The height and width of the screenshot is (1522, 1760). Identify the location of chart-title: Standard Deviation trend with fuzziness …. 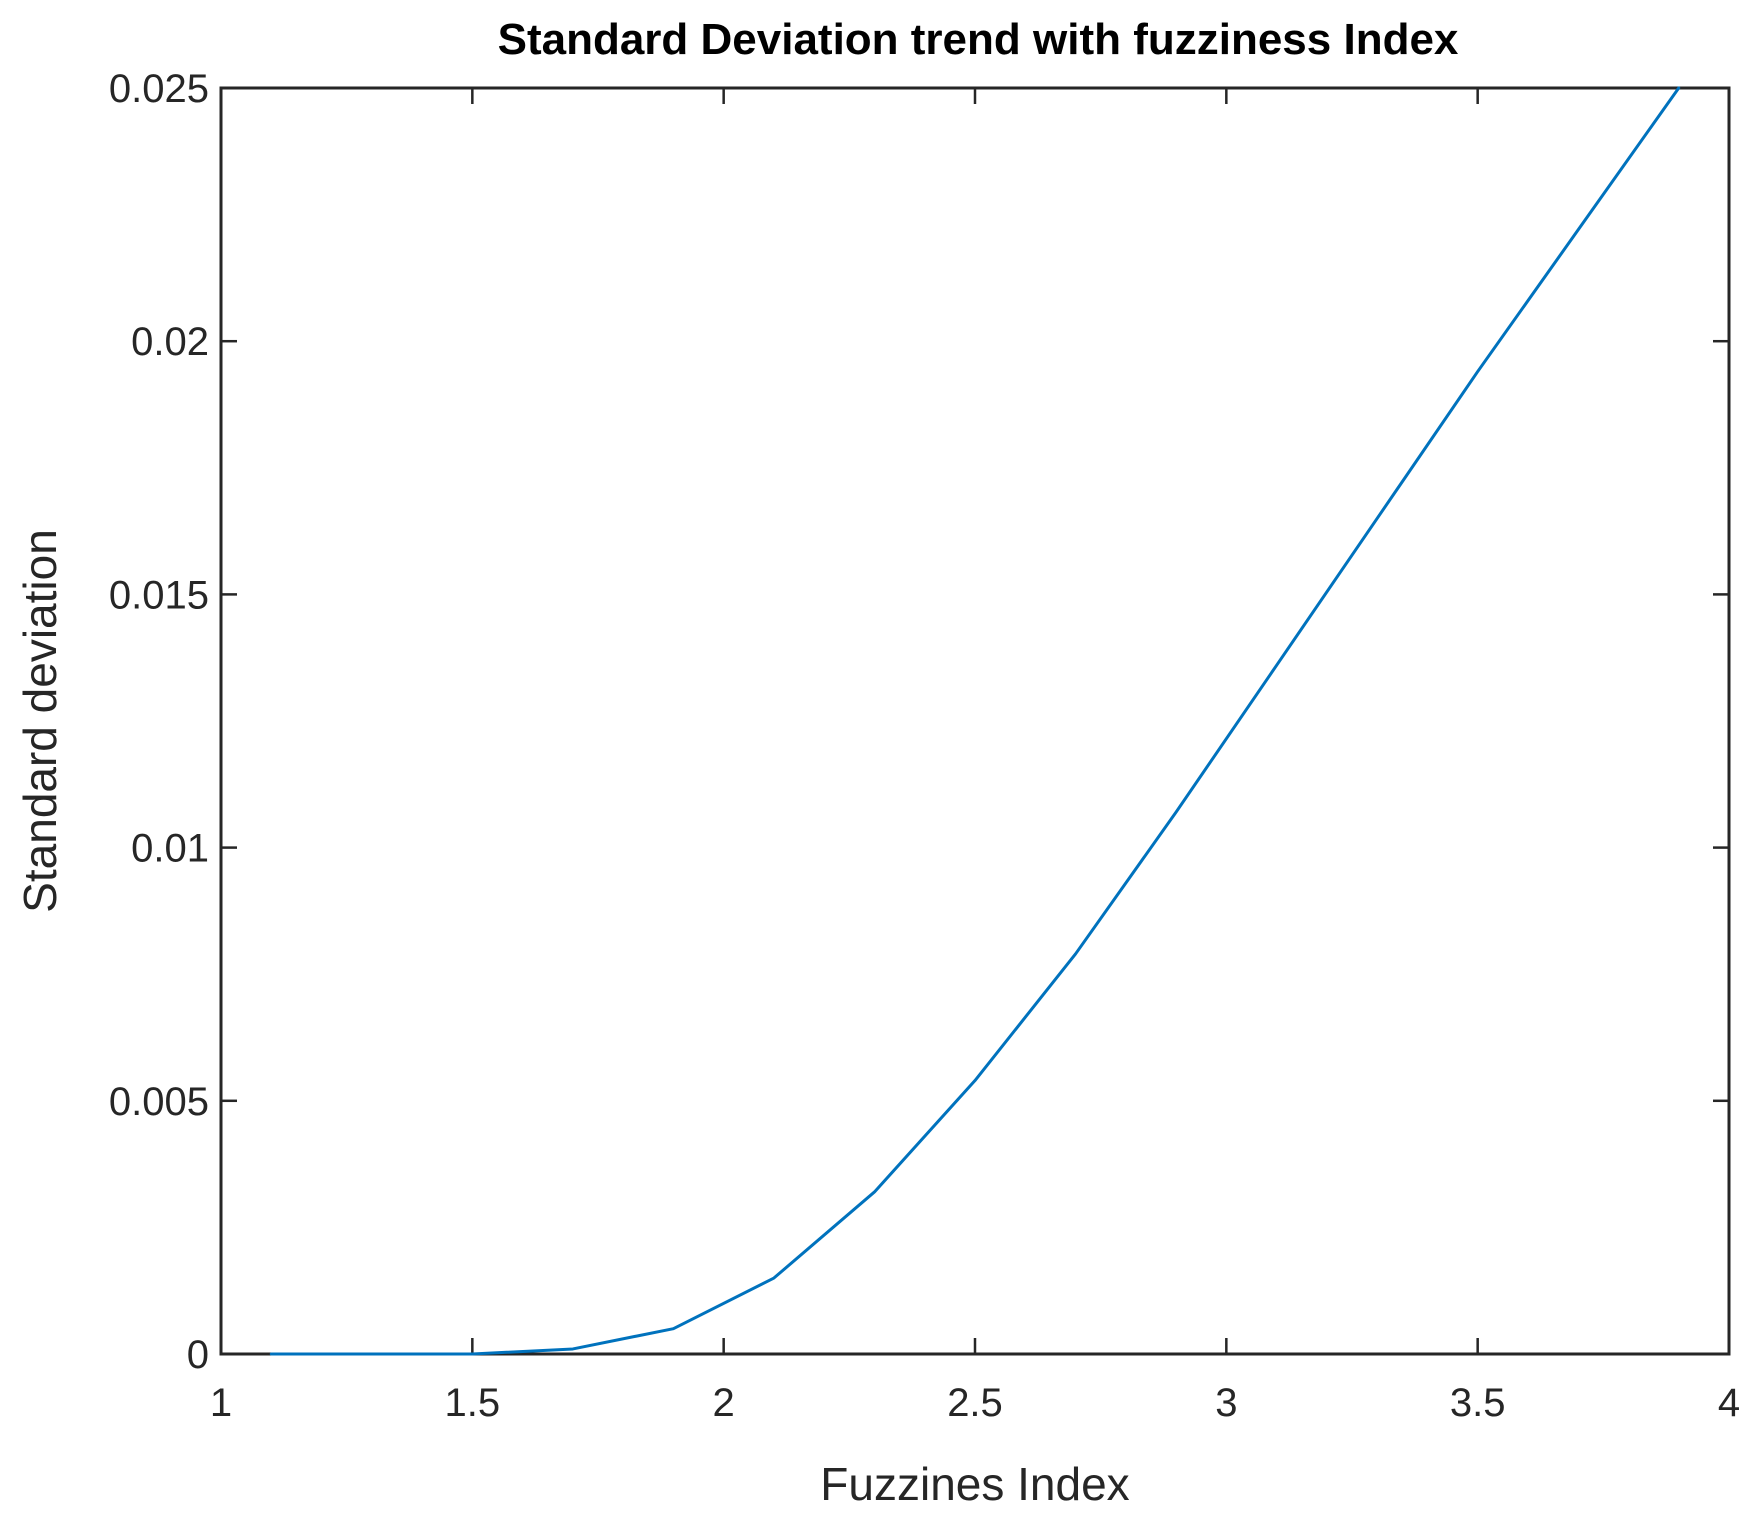
(978, 39).